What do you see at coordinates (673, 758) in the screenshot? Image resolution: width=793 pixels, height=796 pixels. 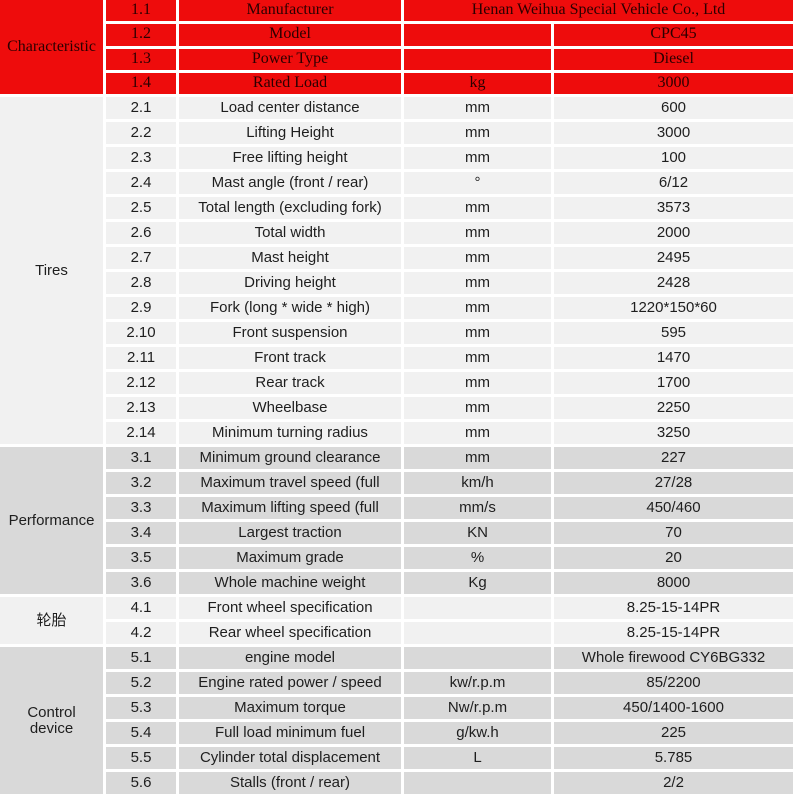 I see `value-cell: 5.785` at bounding box center [673, 758].